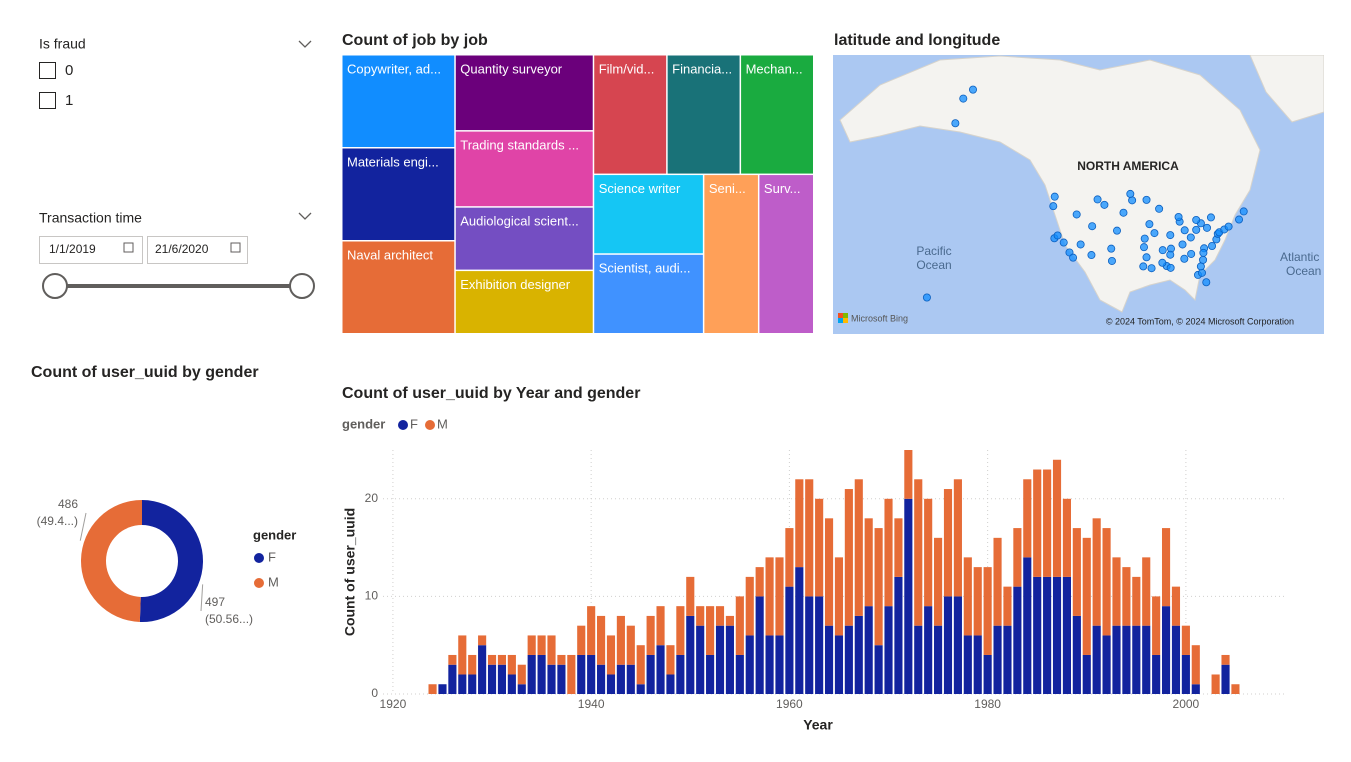 The height and width of the screenshot is (762, 1351). What do you see at coordinates (259, 558) in the screenshot?
I see `legend-marker` at bounding box center [259, 558].